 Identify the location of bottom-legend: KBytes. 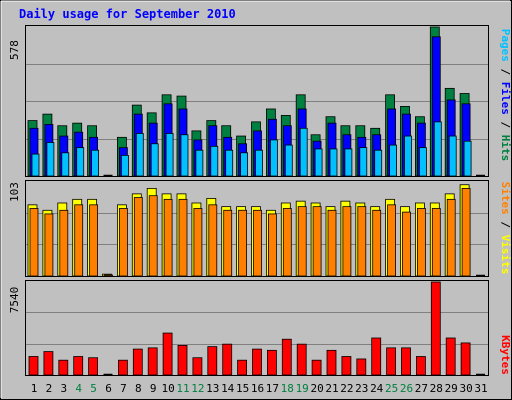
(505, 355).